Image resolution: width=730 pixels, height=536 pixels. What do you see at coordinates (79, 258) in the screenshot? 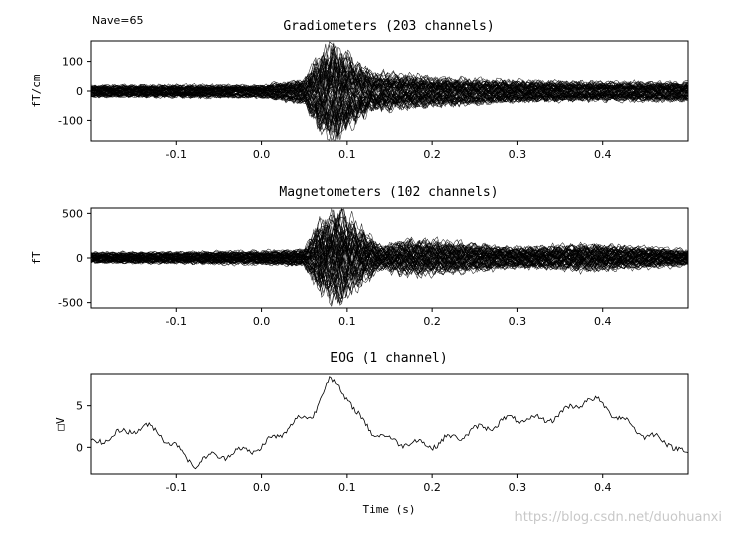
I see `magnetometers-y-tick-label: 0` at bounding box center [79, 258].